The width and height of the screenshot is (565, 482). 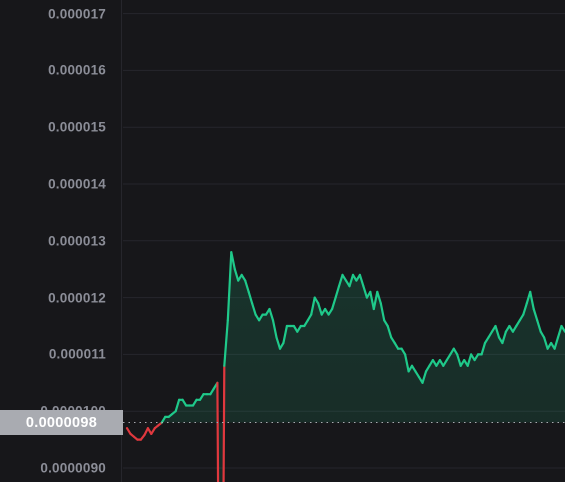 I want to click on y-tick-label: 0.0000090, so click(x=73, y=468).